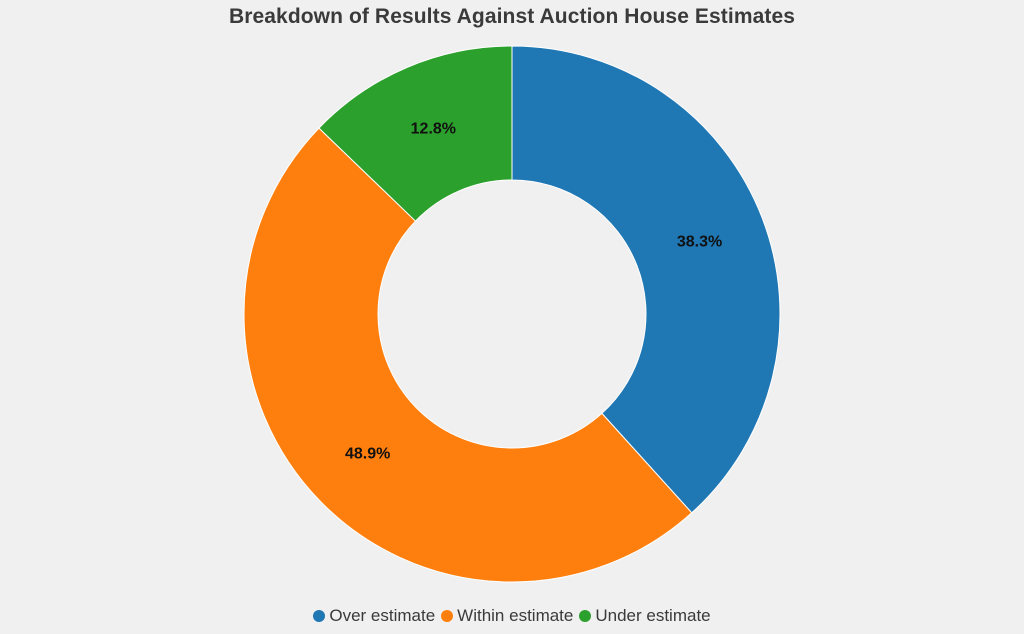  Describe the element at coordinates (433, 129) in the screenshot. I see `data-label-under-estimate: 12.8%` at that location.